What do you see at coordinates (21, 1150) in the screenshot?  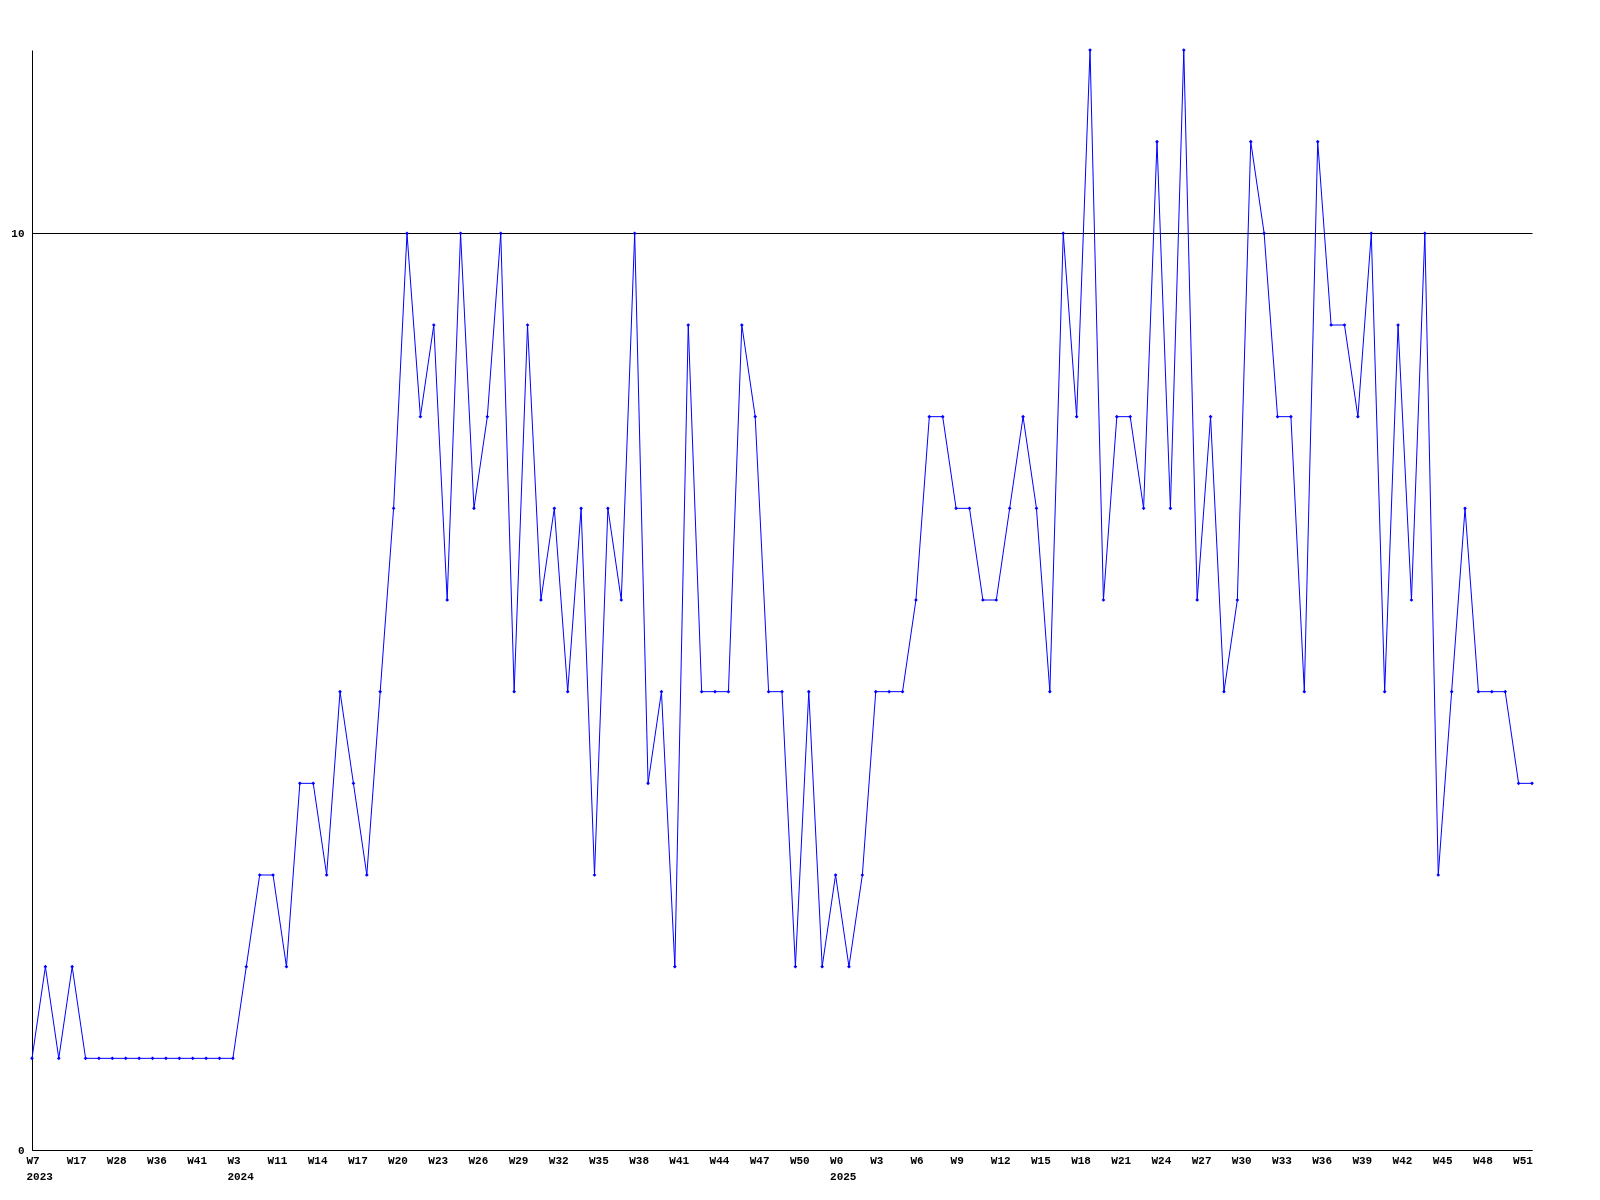 I see `y-tick-label: 0` at bounding box center [21, 1150].